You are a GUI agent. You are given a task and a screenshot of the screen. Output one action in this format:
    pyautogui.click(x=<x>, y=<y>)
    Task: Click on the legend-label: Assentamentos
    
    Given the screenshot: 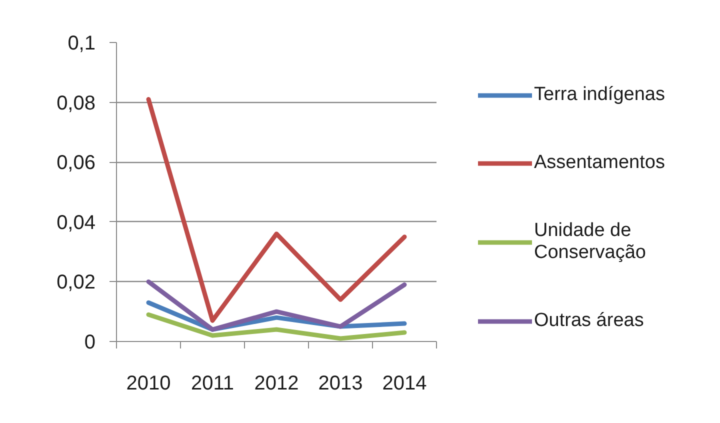 What is the action you would take?
    pyautogui.click(x=599, y=163)
    